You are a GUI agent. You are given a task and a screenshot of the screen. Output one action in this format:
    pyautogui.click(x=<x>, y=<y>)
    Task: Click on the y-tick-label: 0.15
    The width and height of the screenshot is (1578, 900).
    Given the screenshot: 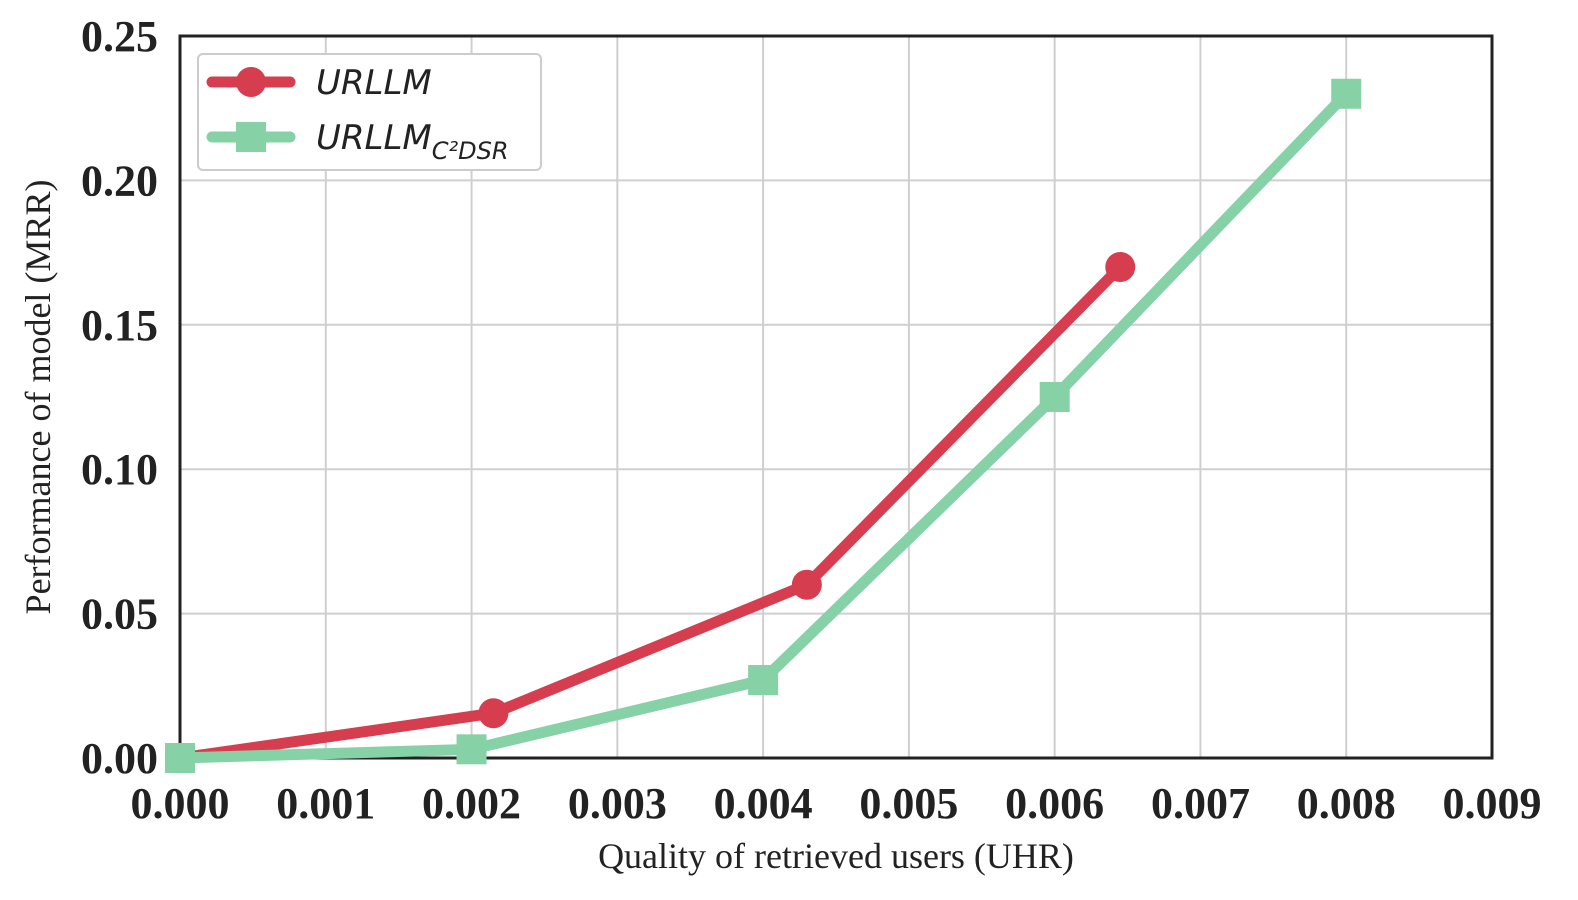 What is the action you would take?
    pyautogui.click(x=119, y=325)
    